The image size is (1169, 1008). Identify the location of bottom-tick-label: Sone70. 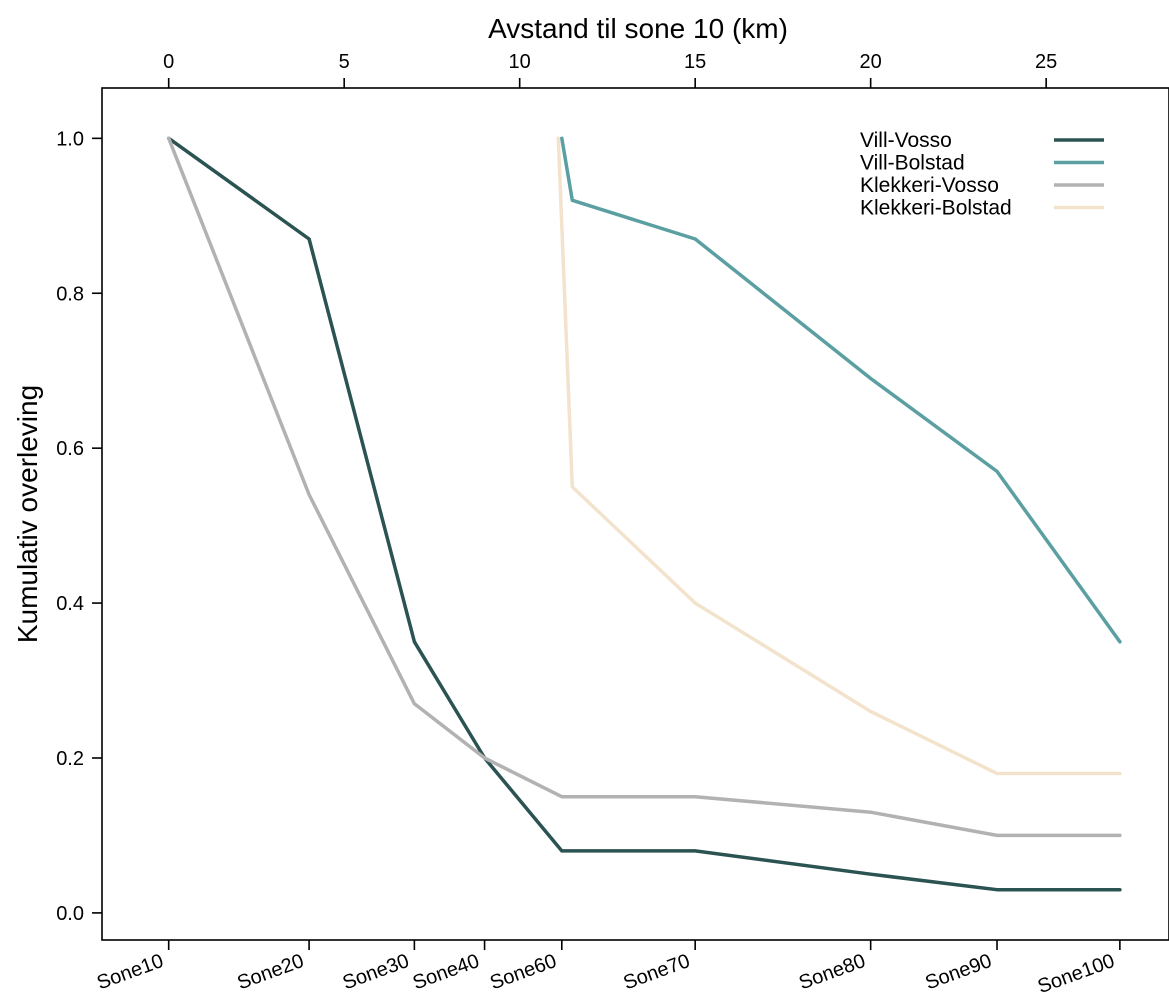
(657, 972).